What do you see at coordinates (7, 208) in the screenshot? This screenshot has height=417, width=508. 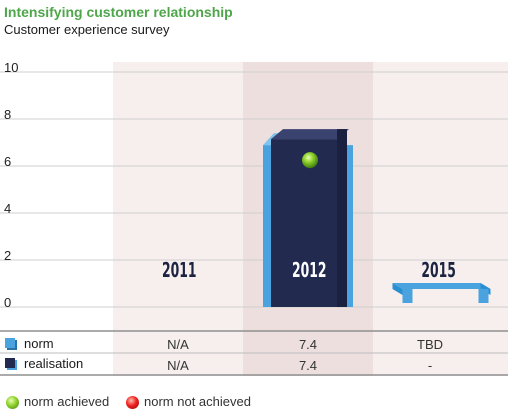 I see `y-tick-label: 4` at bounding box center [7, 208].